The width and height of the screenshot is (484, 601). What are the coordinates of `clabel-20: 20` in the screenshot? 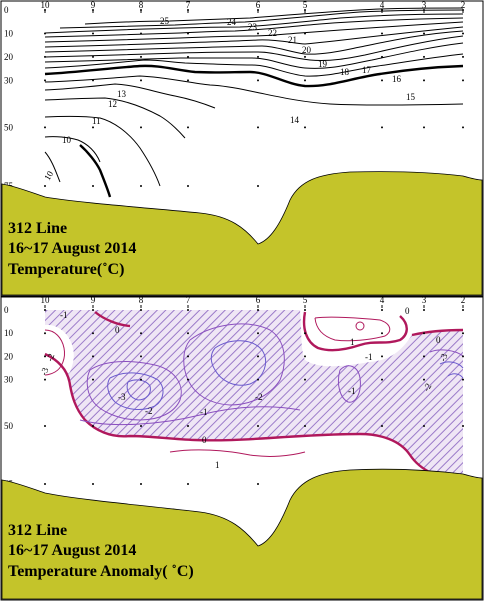 It's located at (307, 50).